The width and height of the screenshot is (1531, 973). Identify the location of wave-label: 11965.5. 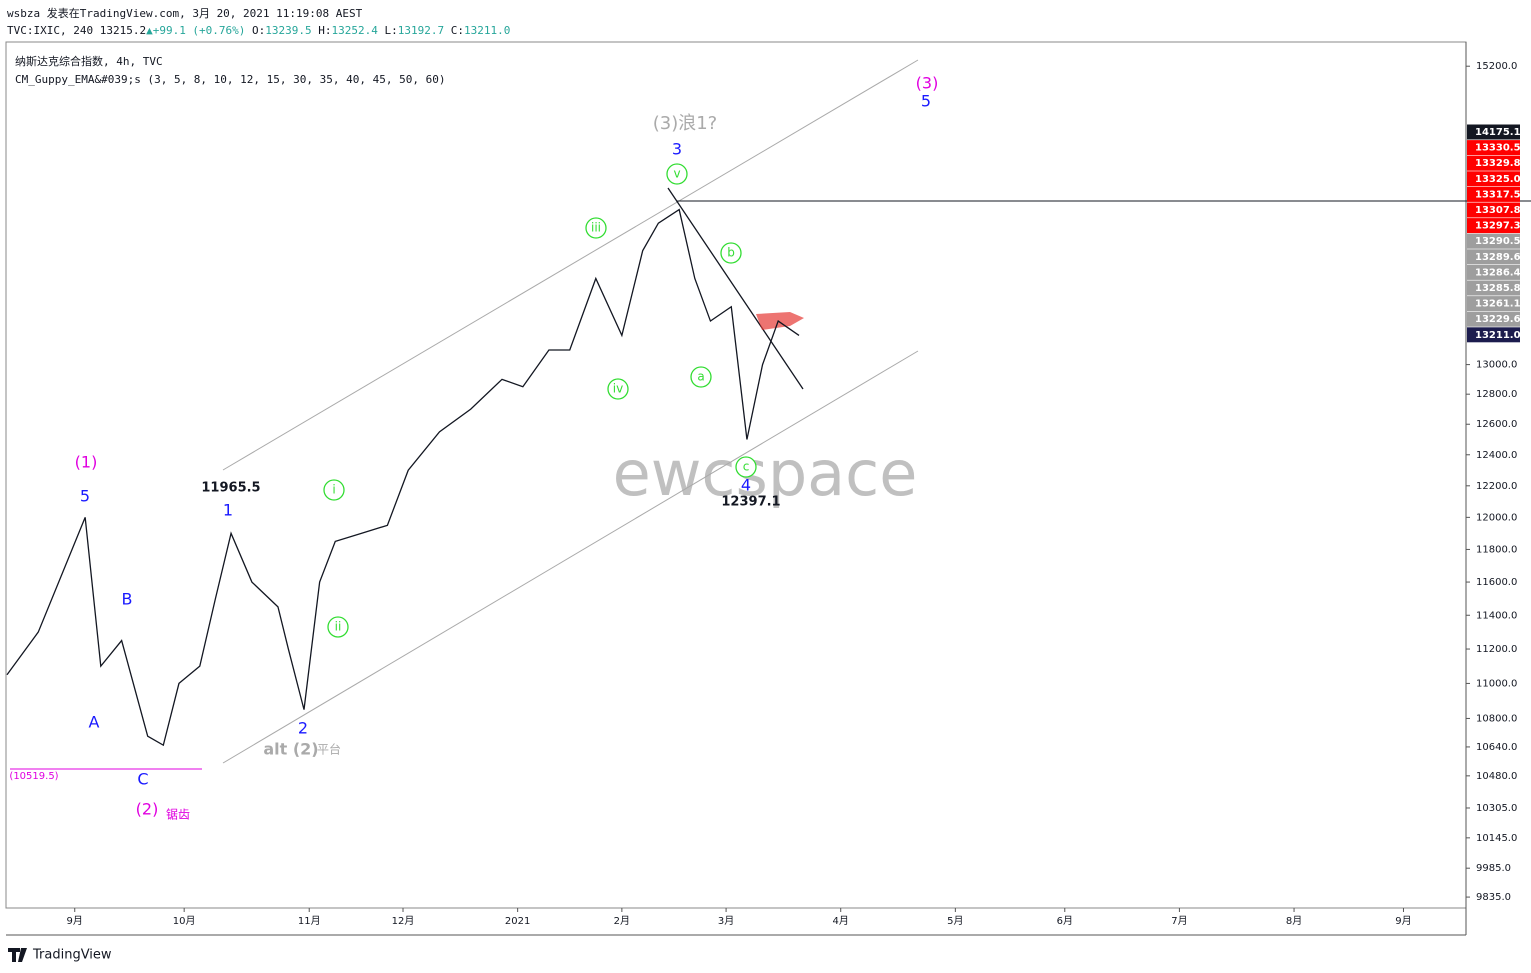
(230, 488).